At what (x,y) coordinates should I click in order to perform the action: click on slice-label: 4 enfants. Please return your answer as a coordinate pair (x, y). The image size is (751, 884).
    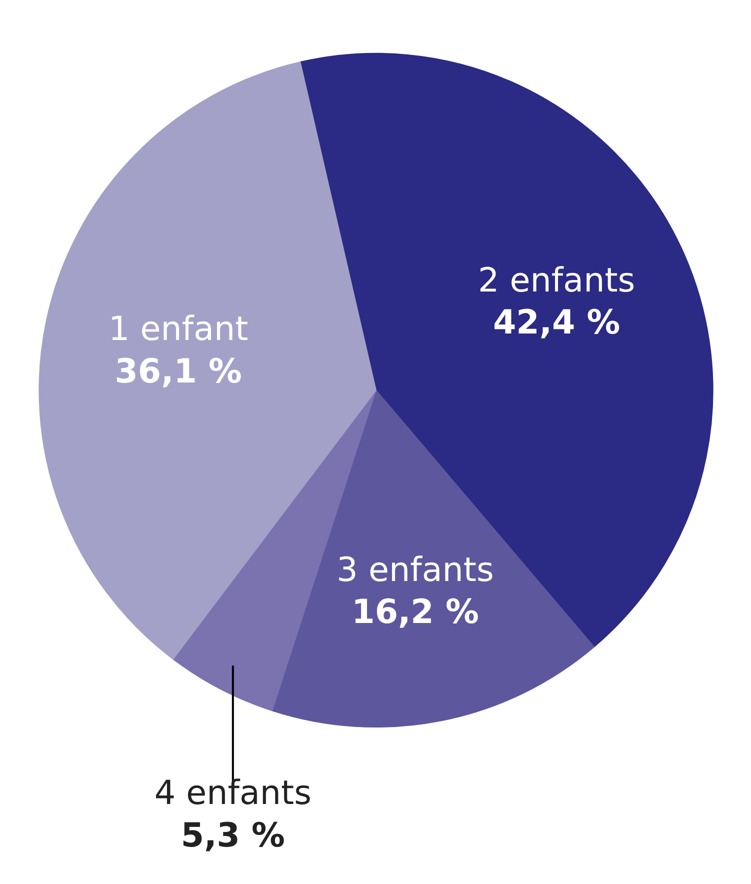
    Looking at the image, I should click on (233, 792).